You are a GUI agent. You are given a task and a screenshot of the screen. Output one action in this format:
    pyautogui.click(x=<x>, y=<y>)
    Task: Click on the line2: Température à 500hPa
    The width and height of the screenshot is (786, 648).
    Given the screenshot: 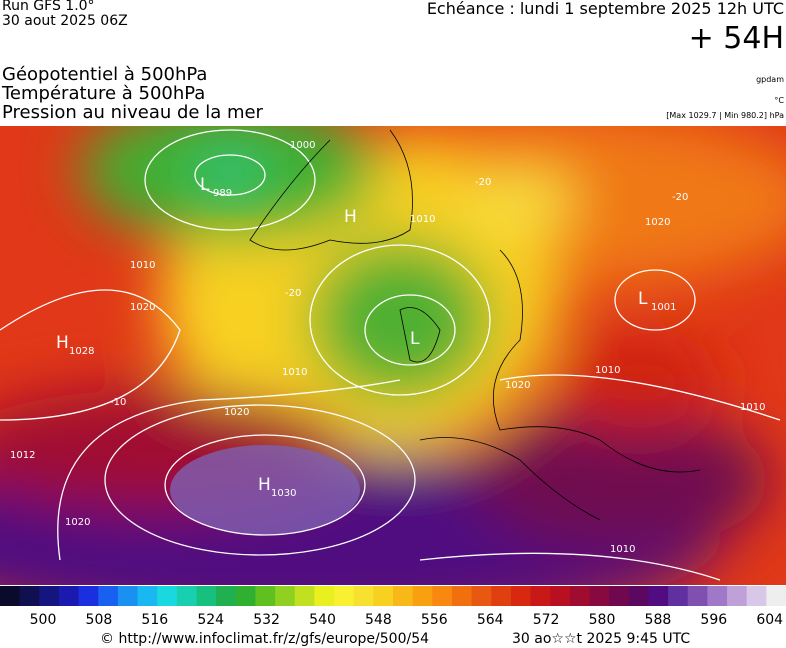 What is the action you would take?
    pyautogui.click(x=103, y=93)
    